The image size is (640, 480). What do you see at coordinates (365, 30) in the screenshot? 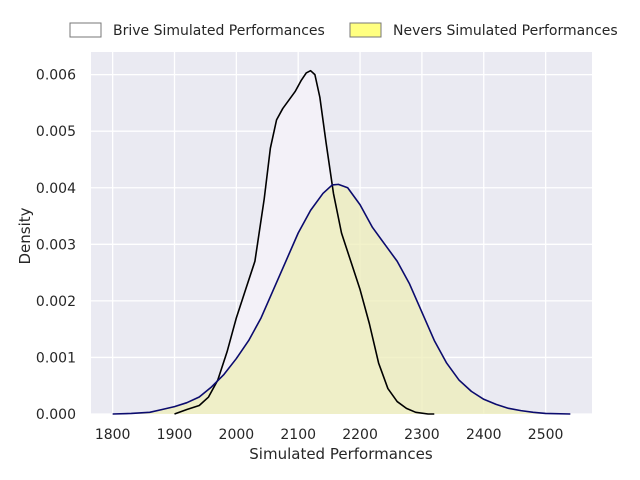
I see `legend-swatch-nevers` at bounding box center [365, 30].